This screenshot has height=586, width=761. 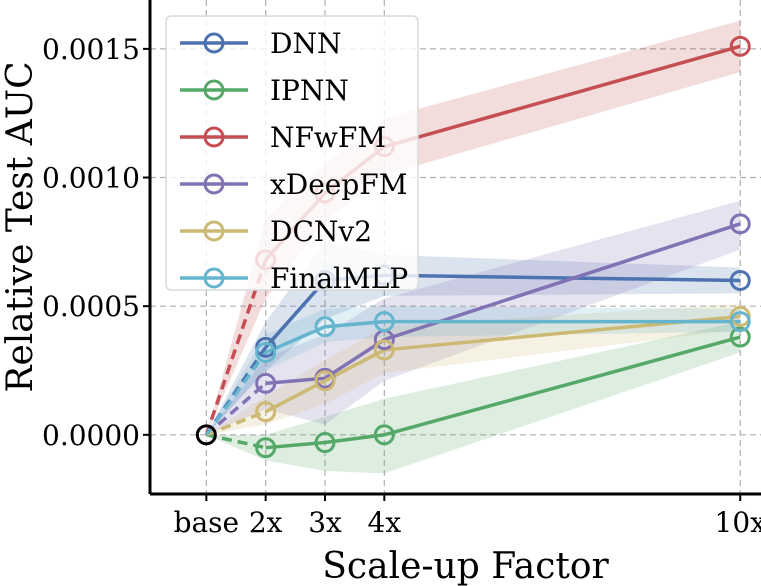 I want to click on x-tick-label: 3x, so click(x=325, y=522).